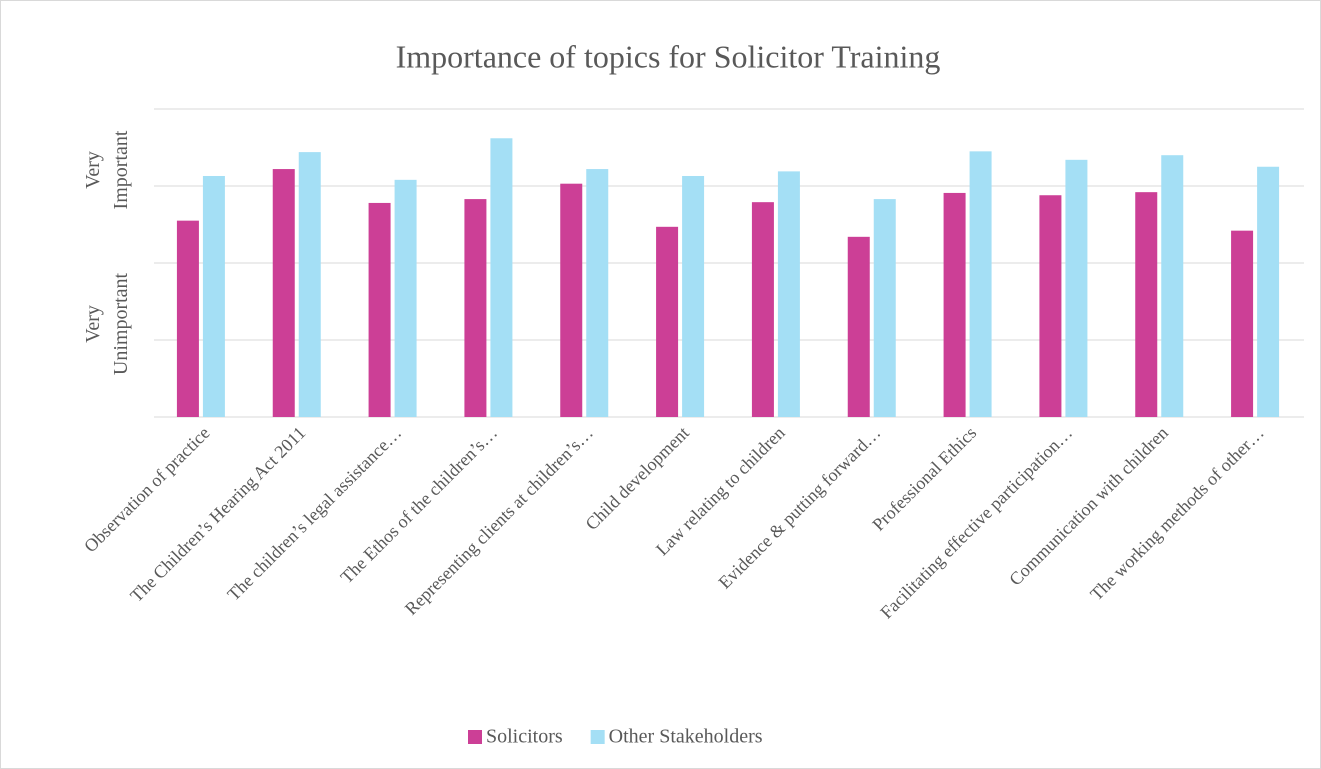 The image size is (1321, 769). I want to click on y-axis-label: Very Unimportant, so click(107, 323).